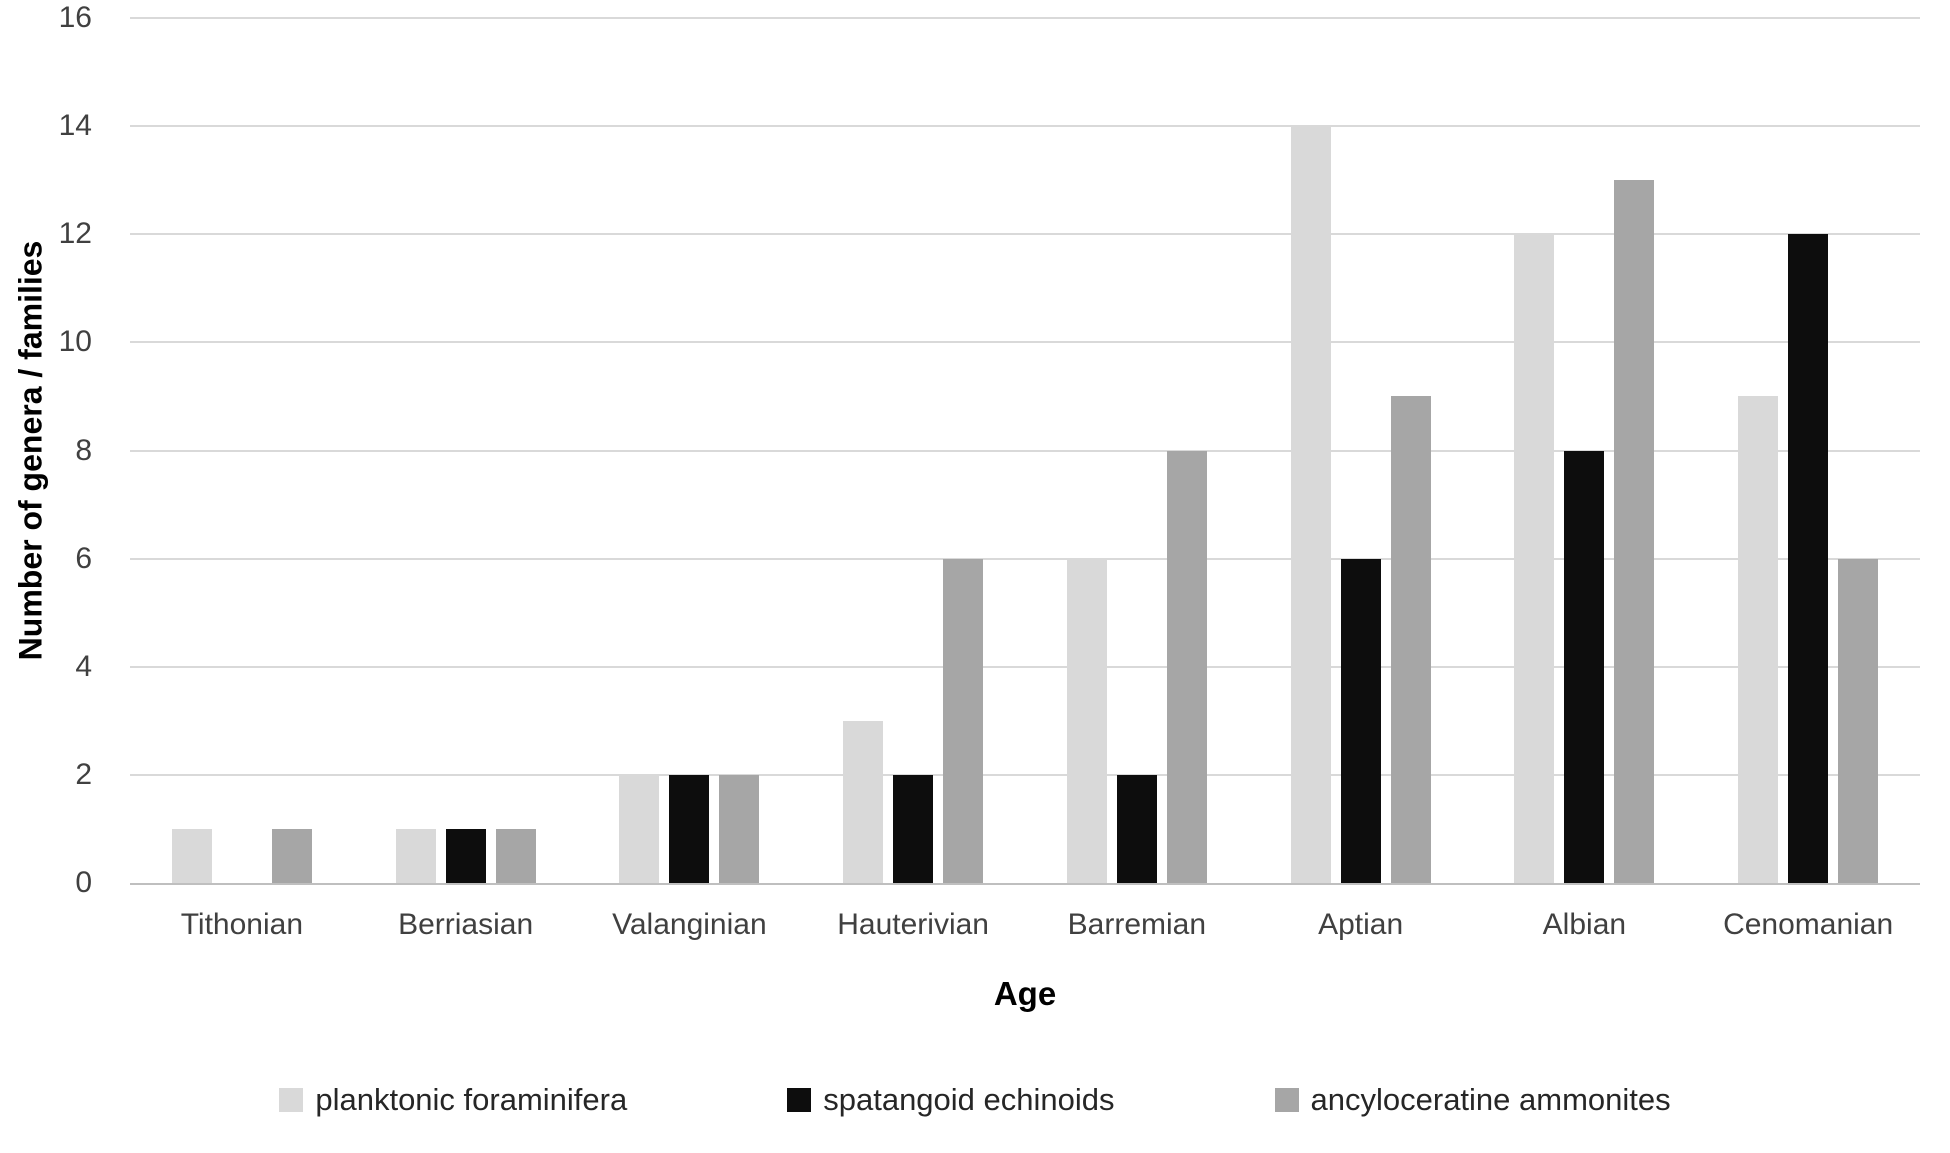 The width and height of the screenshot is (1950, 1153). Describe the element at coordinates (1410, 639) in the screenshot. I see `bar-ancyloceratine-ammonites-aptian` at that location.